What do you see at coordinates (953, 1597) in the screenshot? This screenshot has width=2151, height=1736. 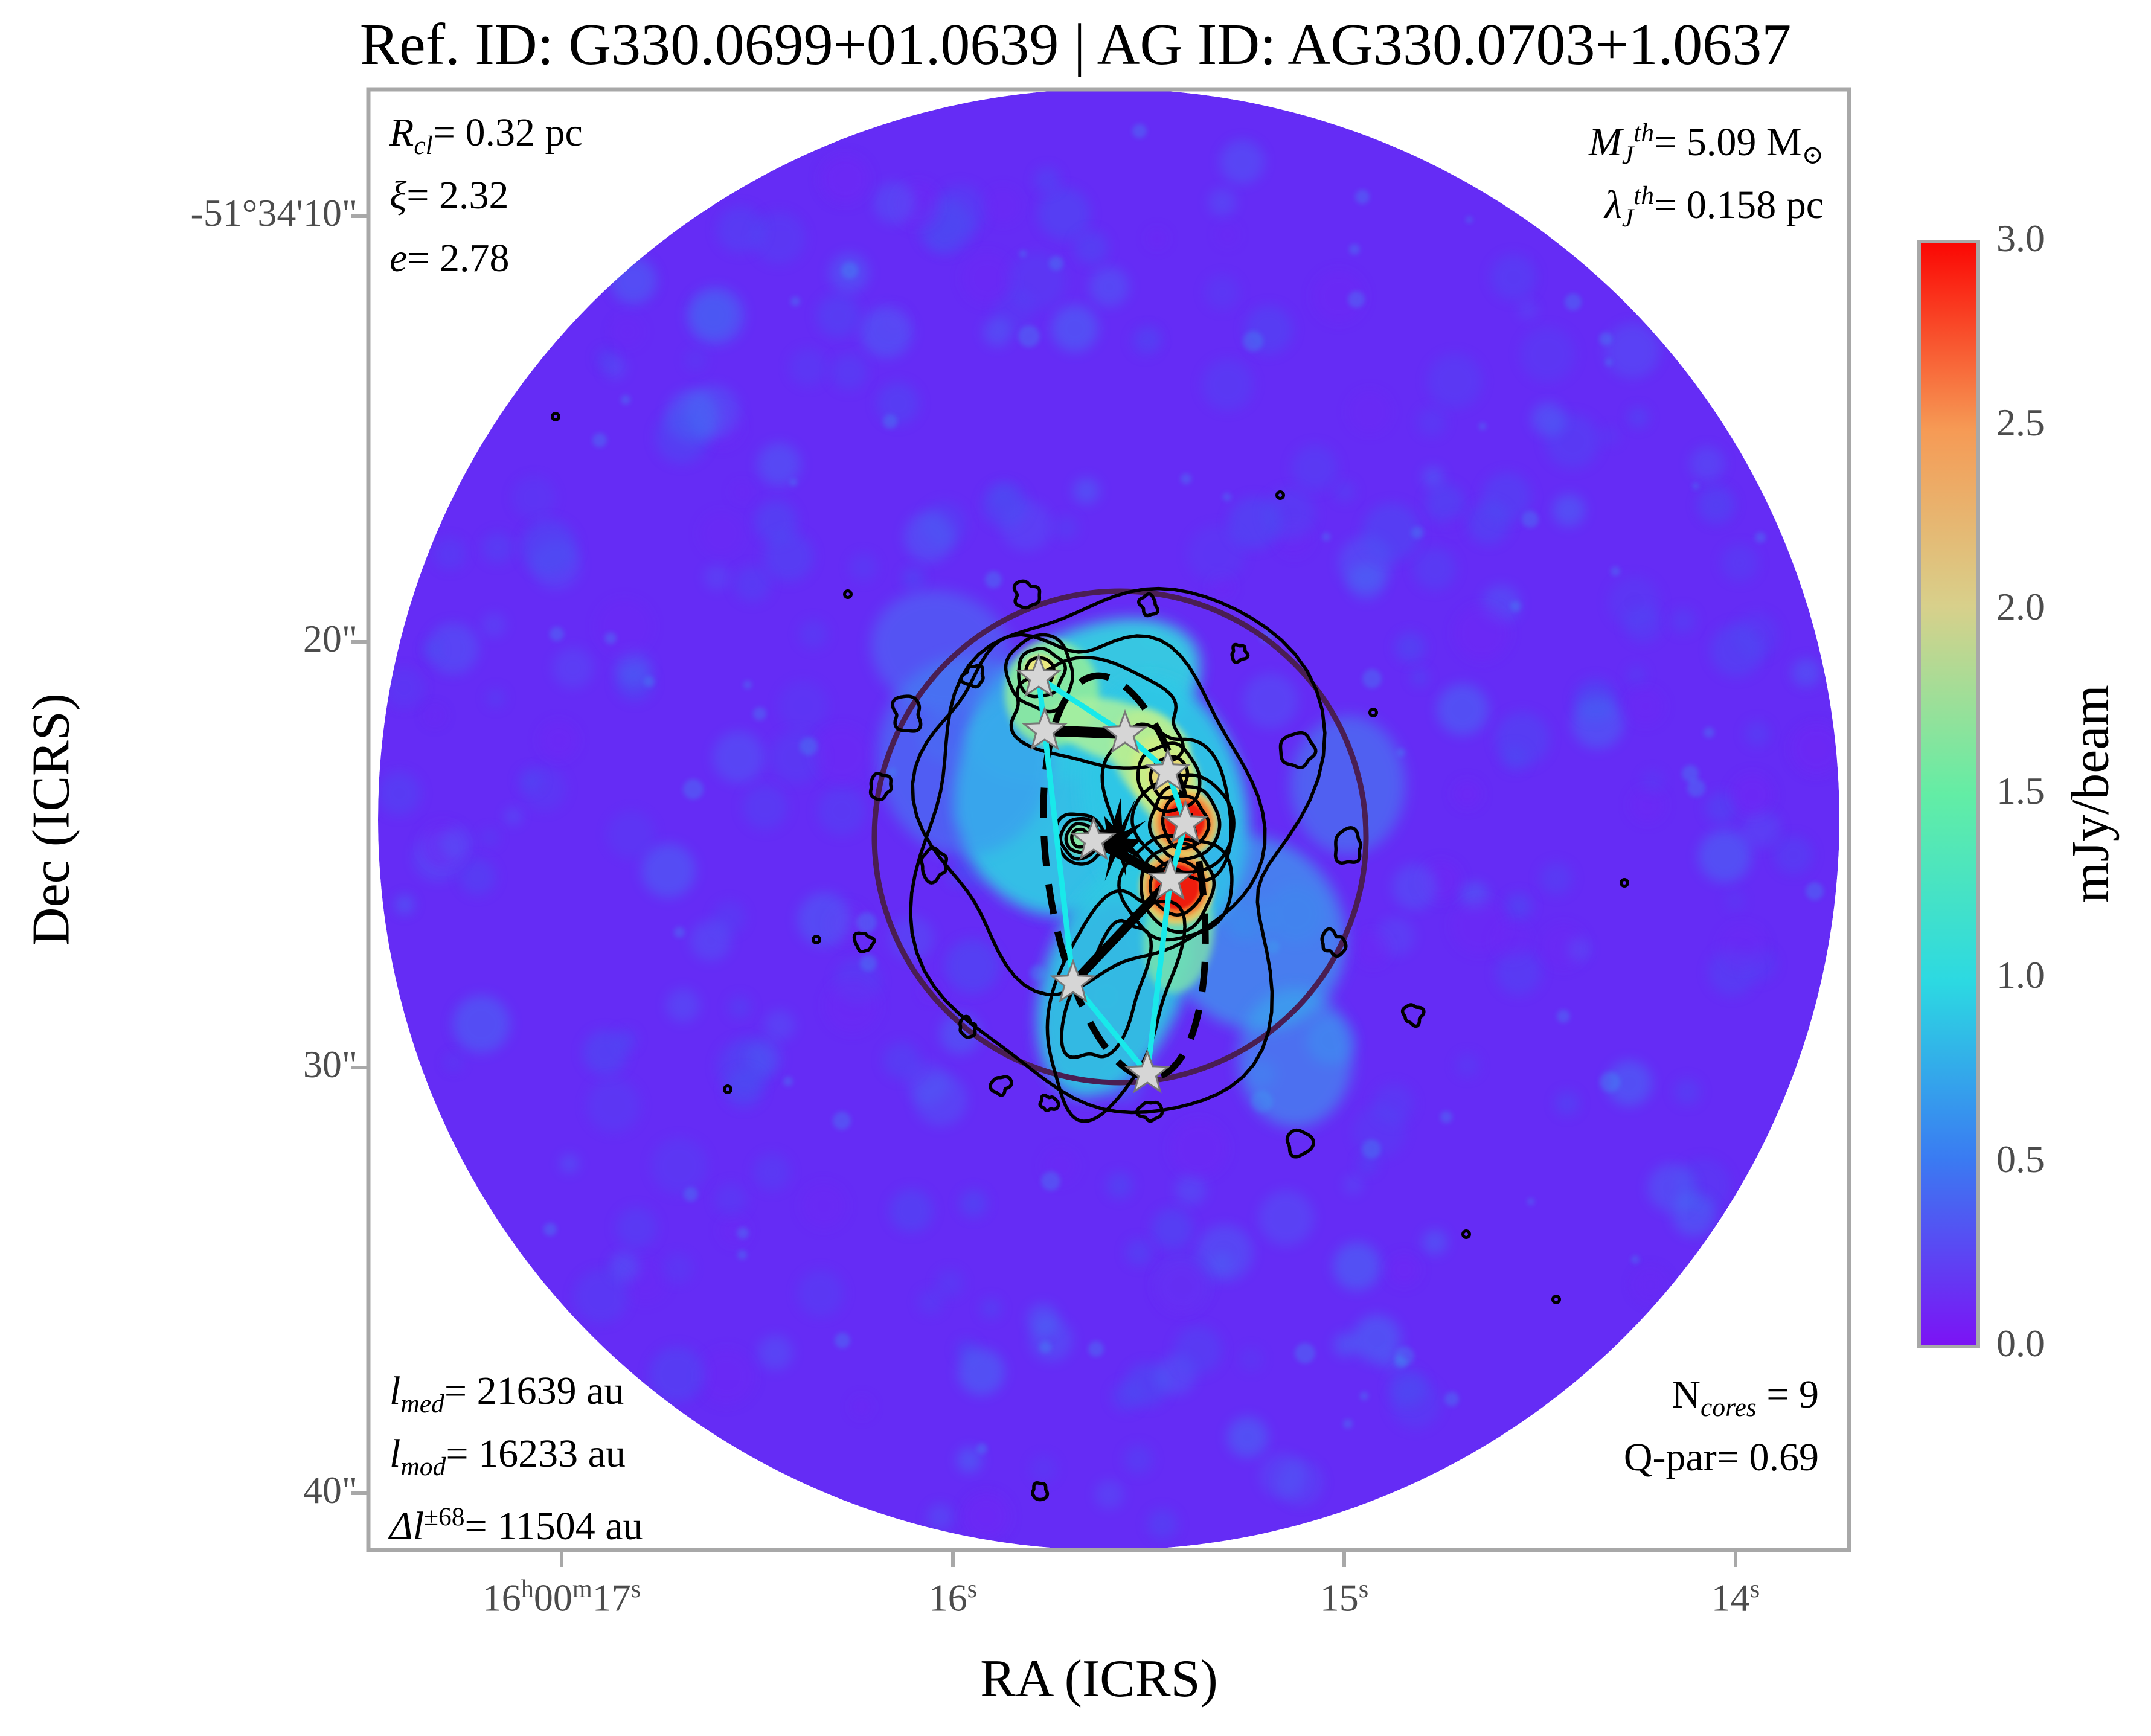 I see `x-tick-label: 16s` at bounding box center [953, 1597].